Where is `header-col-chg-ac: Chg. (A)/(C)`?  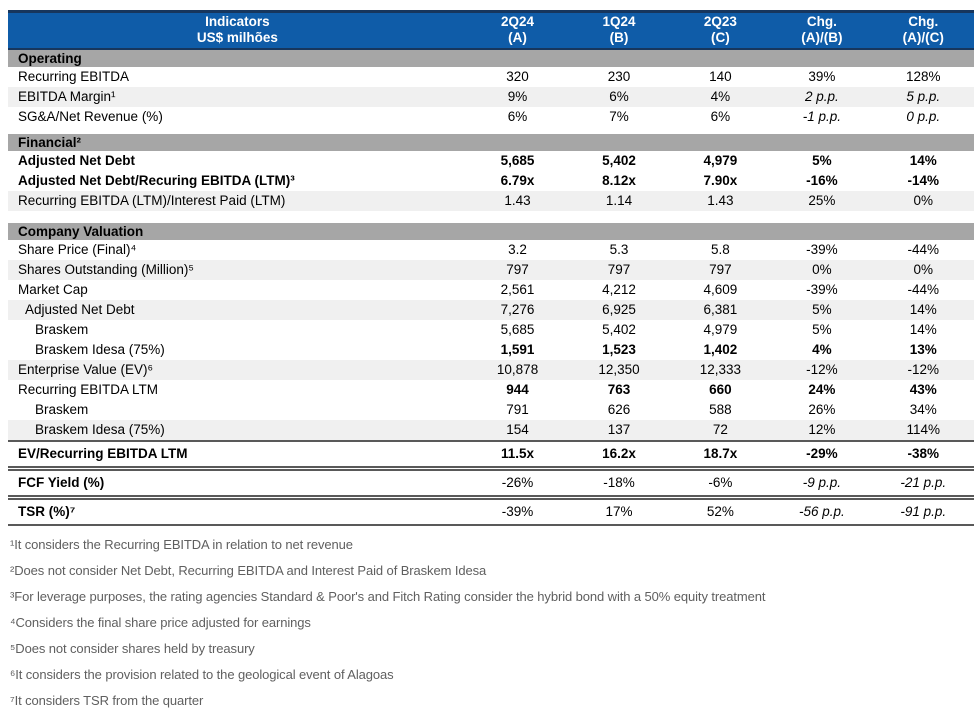 header-col-chg-ac: Chg. (A)/(C) is located at coordinates (923, 30).